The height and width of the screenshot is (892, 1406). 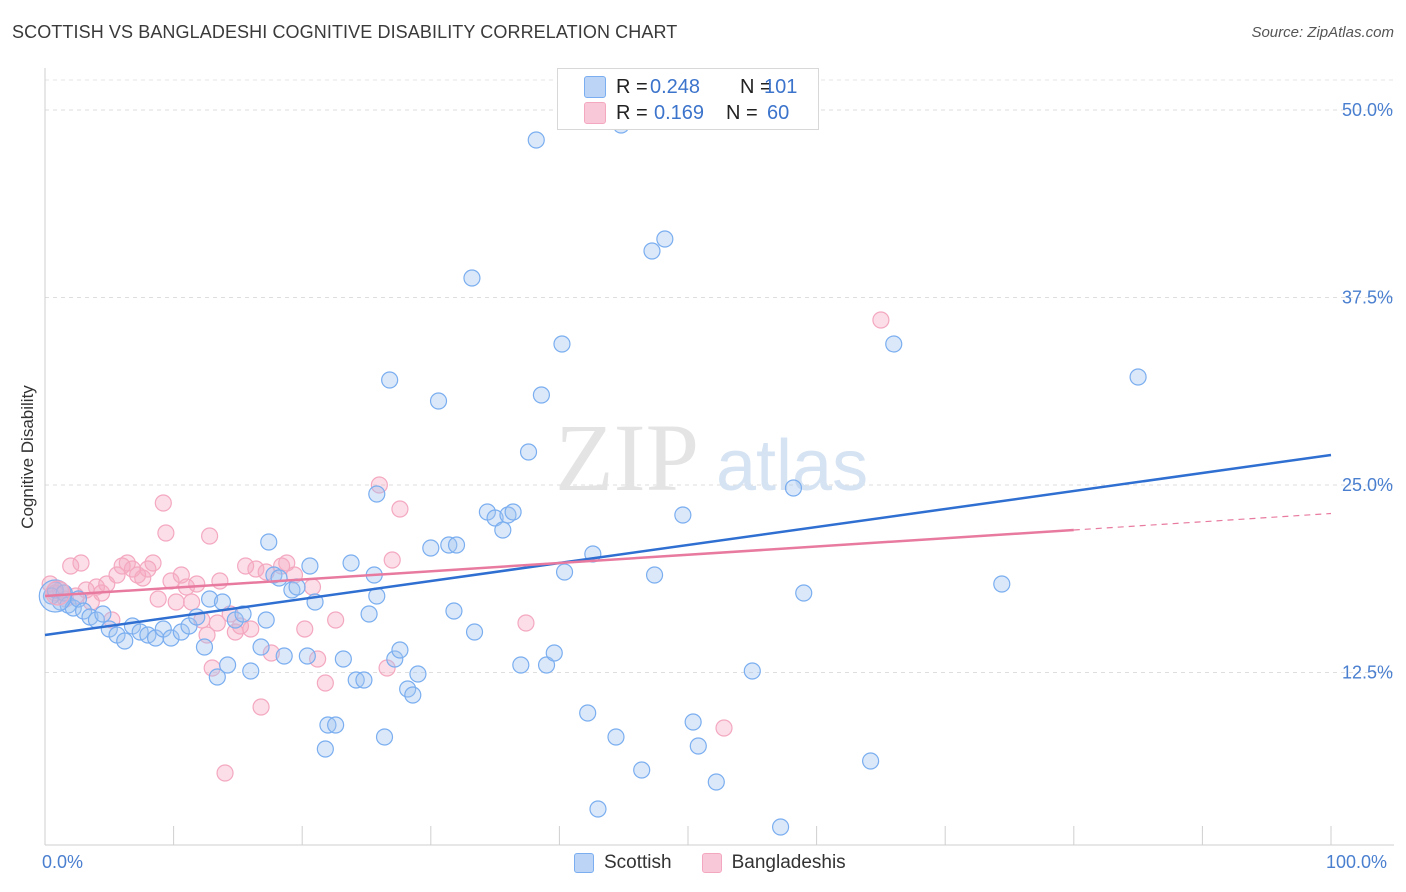 I want to click on y-tick-label: 50.0%, so click(x=1367, y=110).